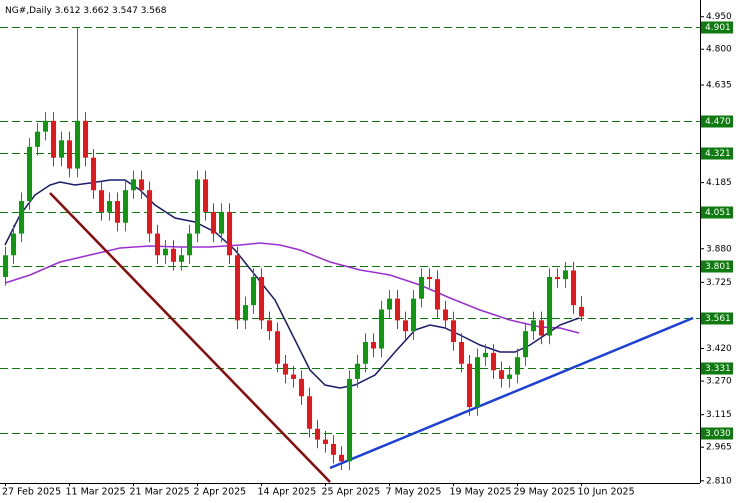 Image resolution: width=741 pixels, height=503 pixels. Describe the element at coordinates (718, 369) in the screenshot. I see `level-label: 3.331` at that location.